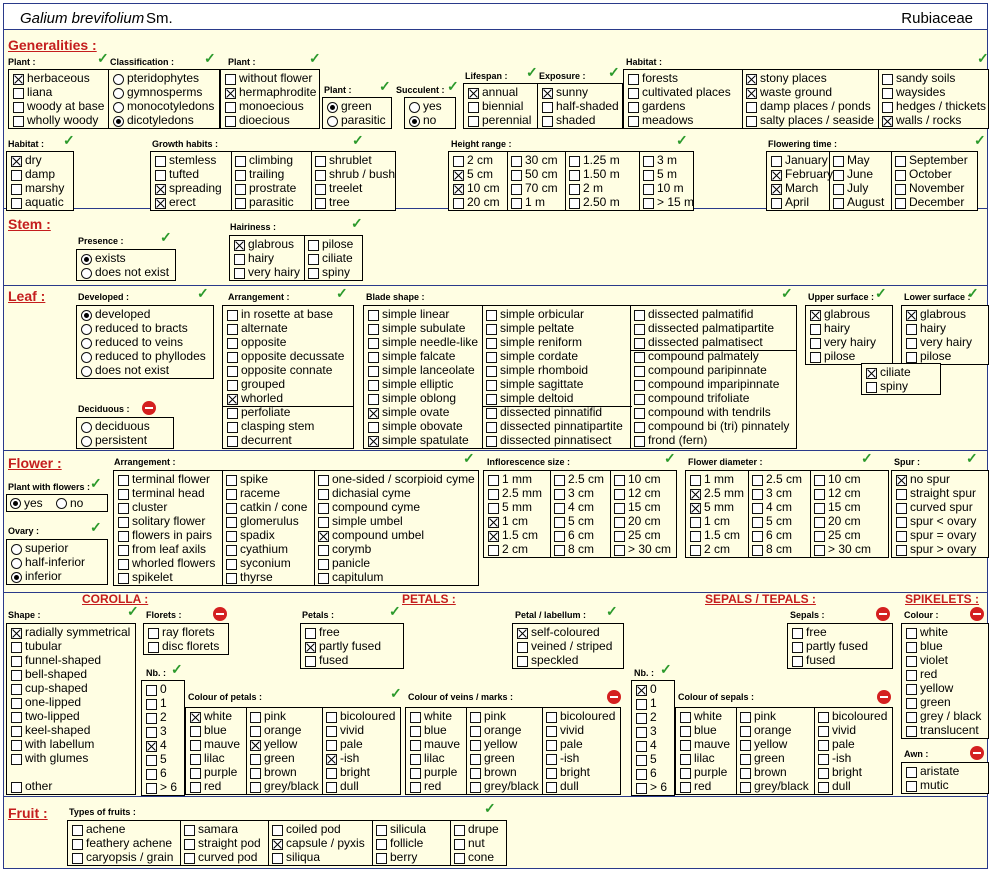  Describe the element at coordinates (902, 387) in the screenshot. I see `checkbox-spiny: spiny` at that location.